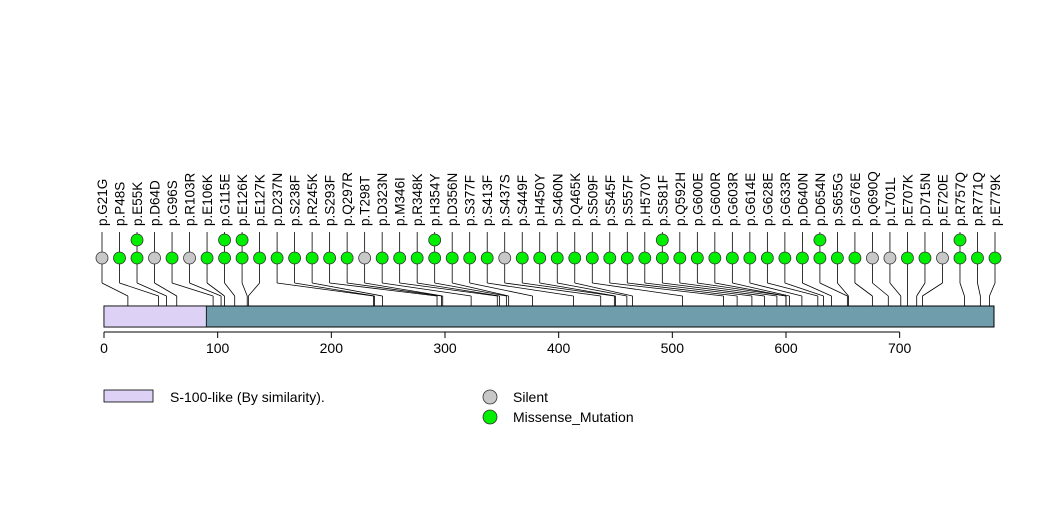  I want to click on x-tick-label-300: 300, so click(445, 348).